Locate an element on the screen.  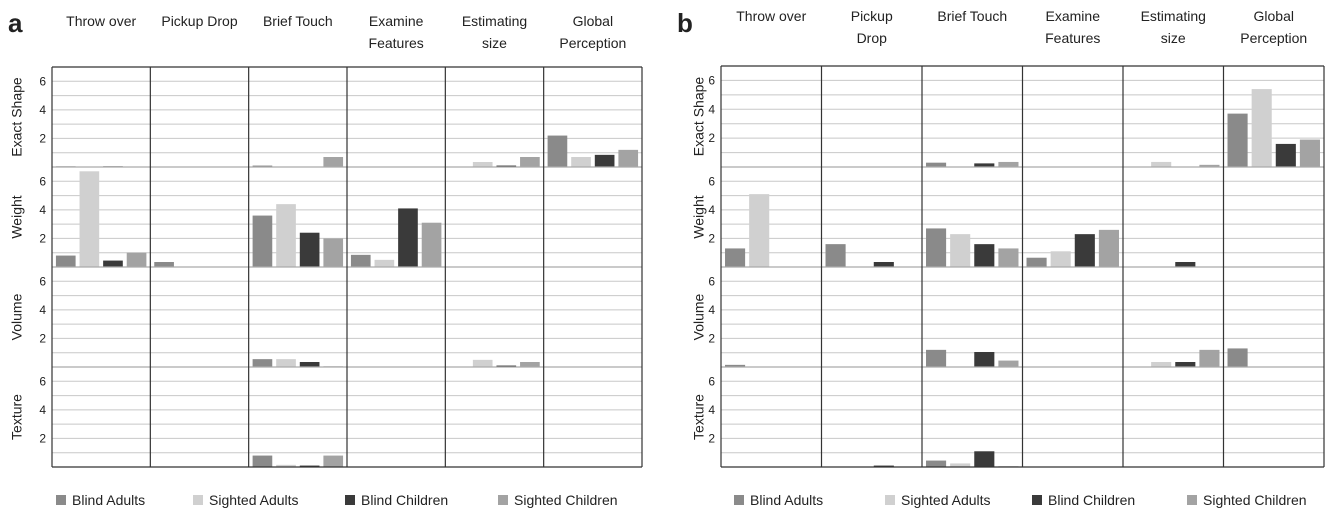
column-header: Perception is located at coordinates (1273, 38).